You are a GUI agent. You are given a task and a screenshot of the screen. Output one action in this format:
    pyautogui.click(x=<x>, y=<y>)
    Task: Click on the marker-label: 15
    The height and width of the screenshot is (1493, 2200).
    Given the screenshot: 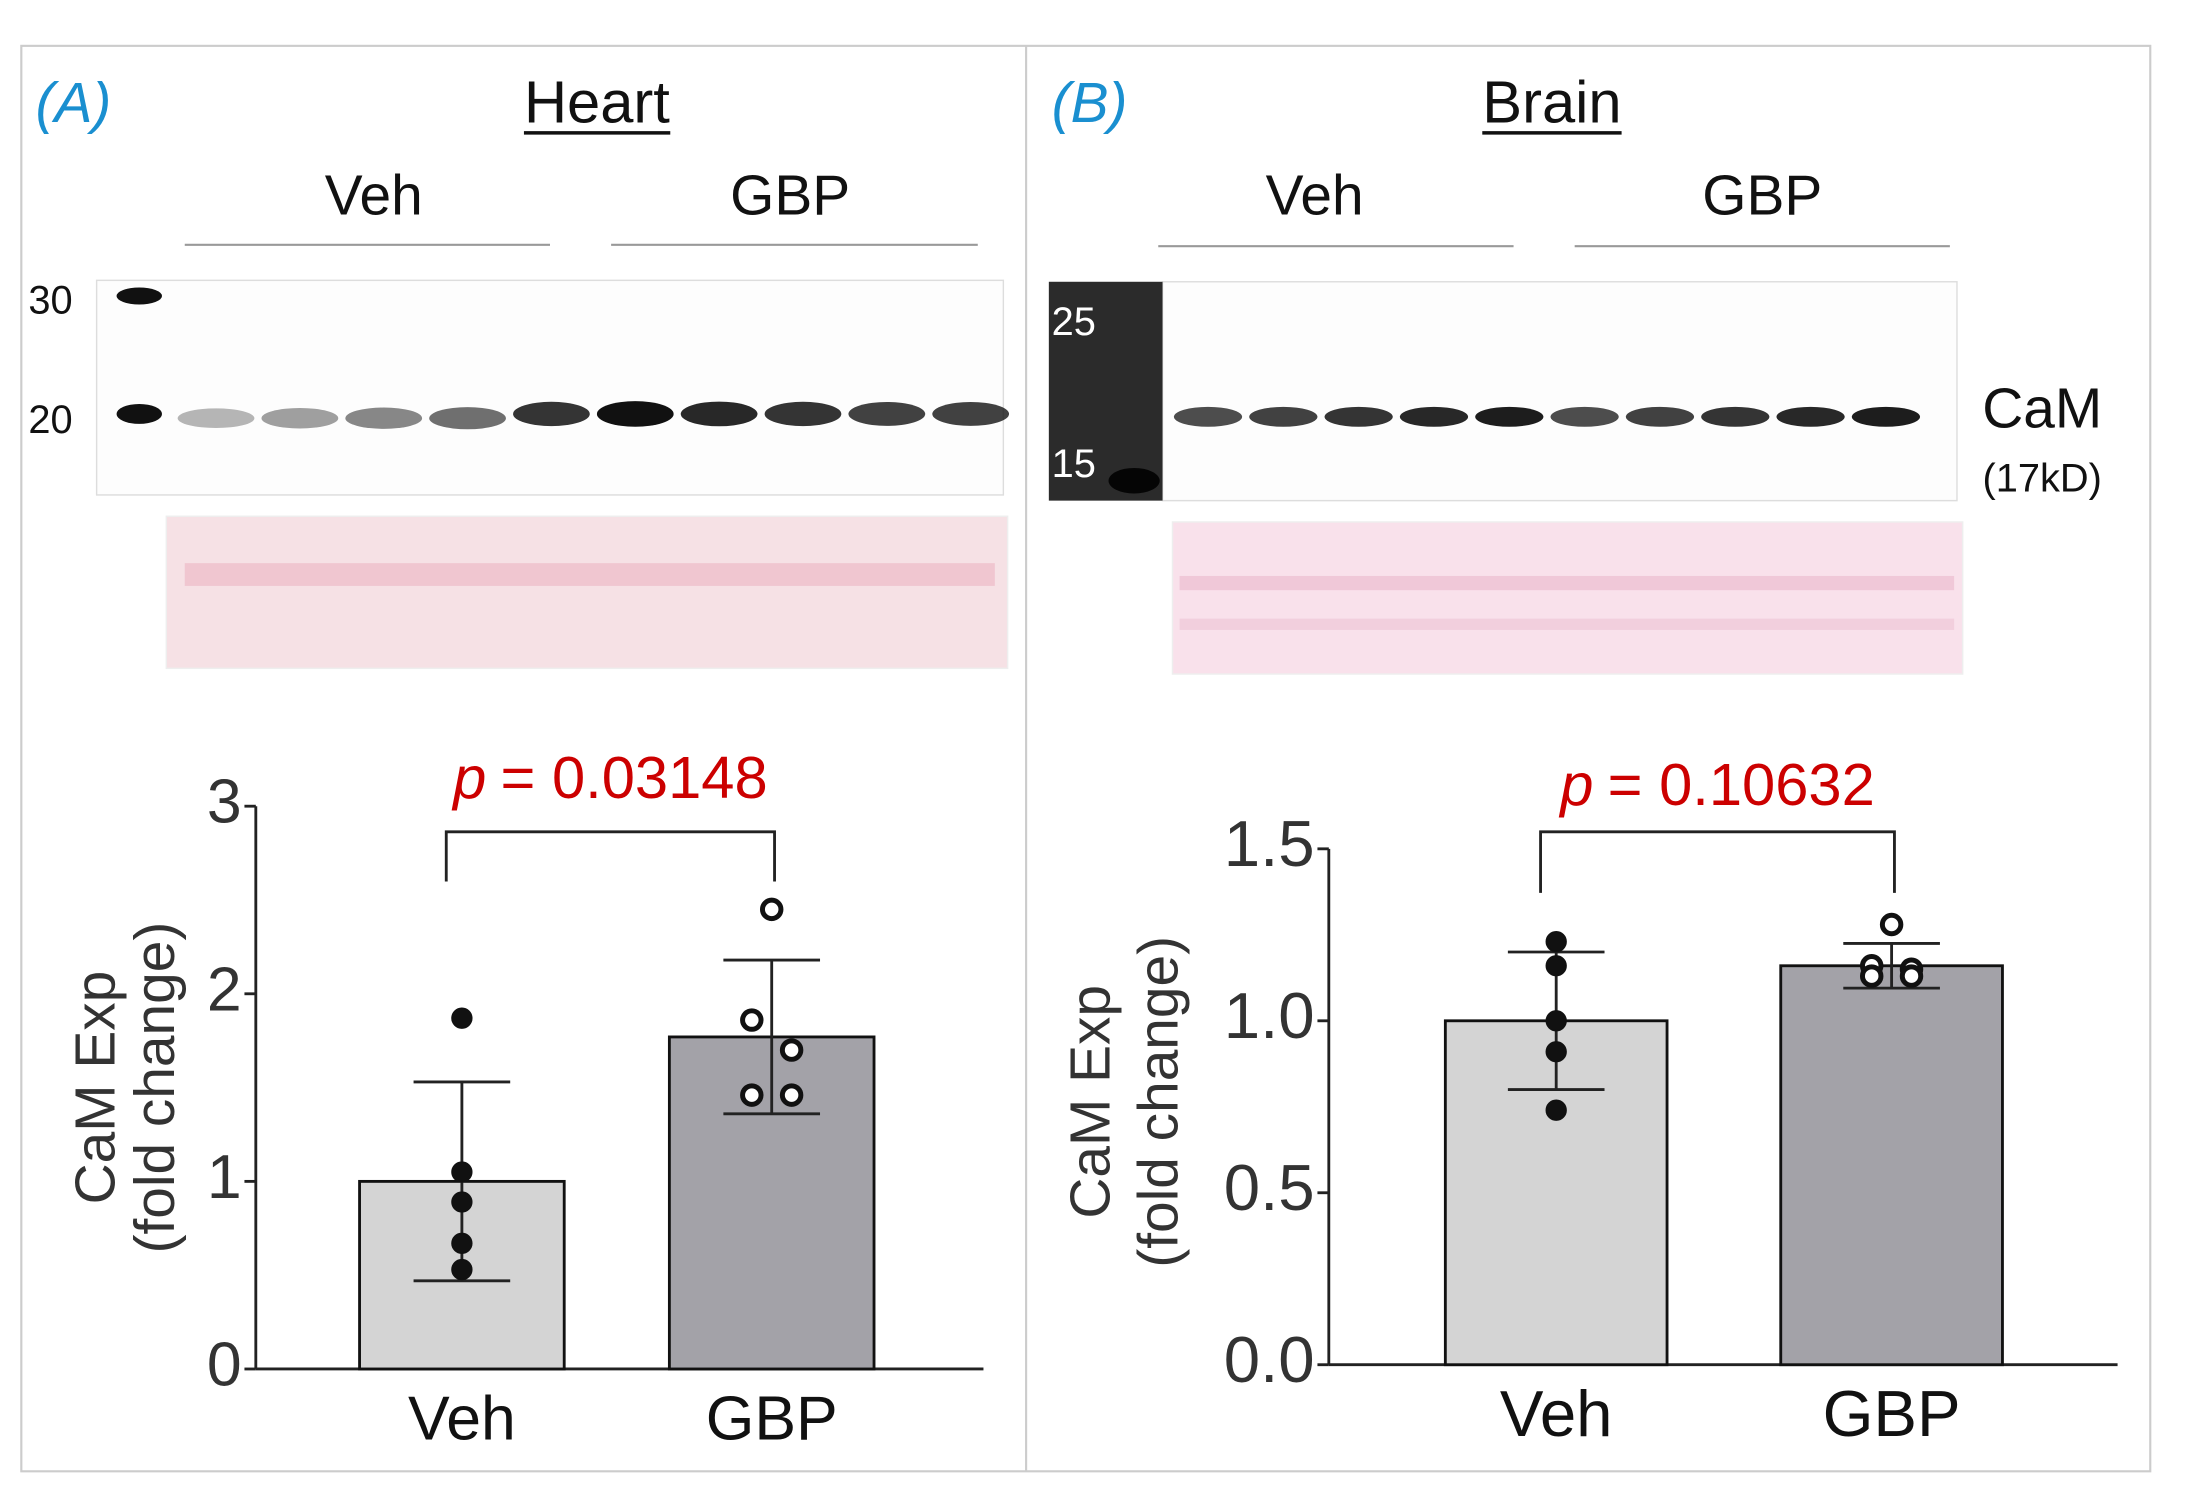 What is the action you would take?
    pyautogui.click(x=1074, y=464)
    